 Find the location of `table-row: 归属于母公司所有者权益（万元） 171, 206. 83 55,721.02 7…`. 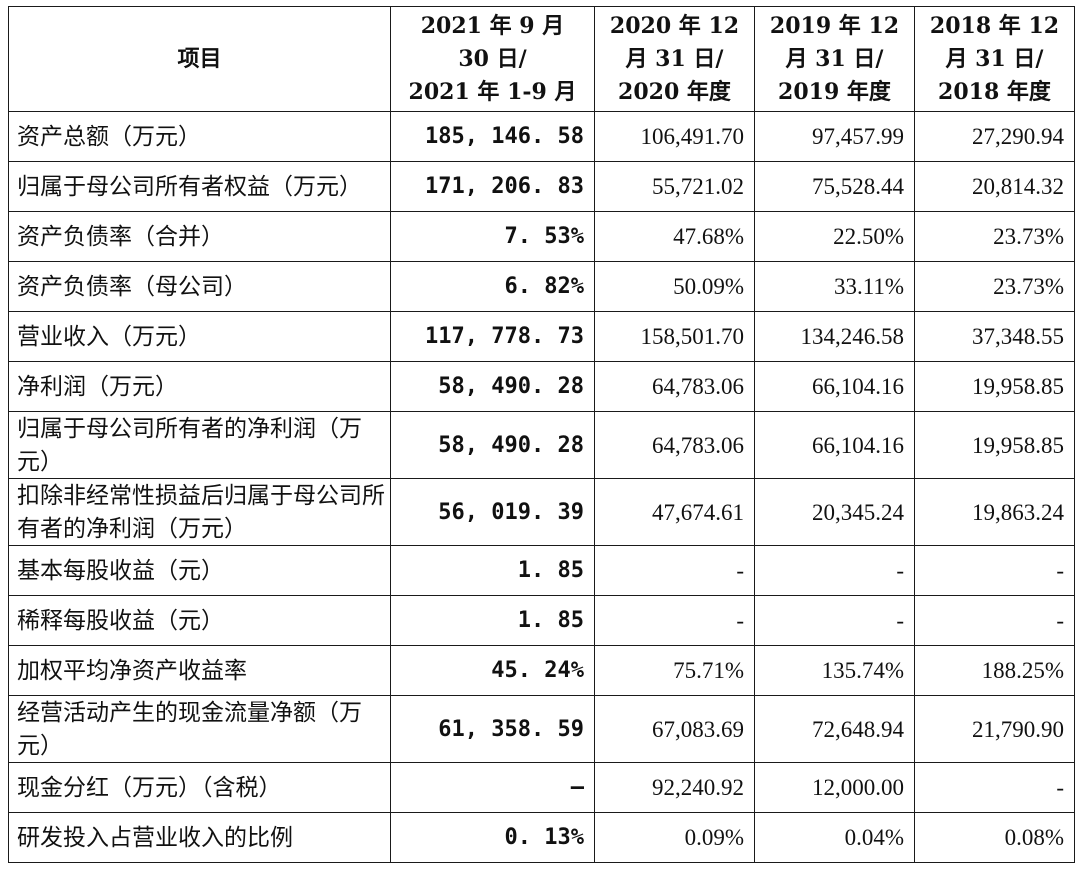

table-row: 归属于母公司所有者权益（万元） 171, 206. 83 55,721.02 7… is located at coordinates (541, 186).